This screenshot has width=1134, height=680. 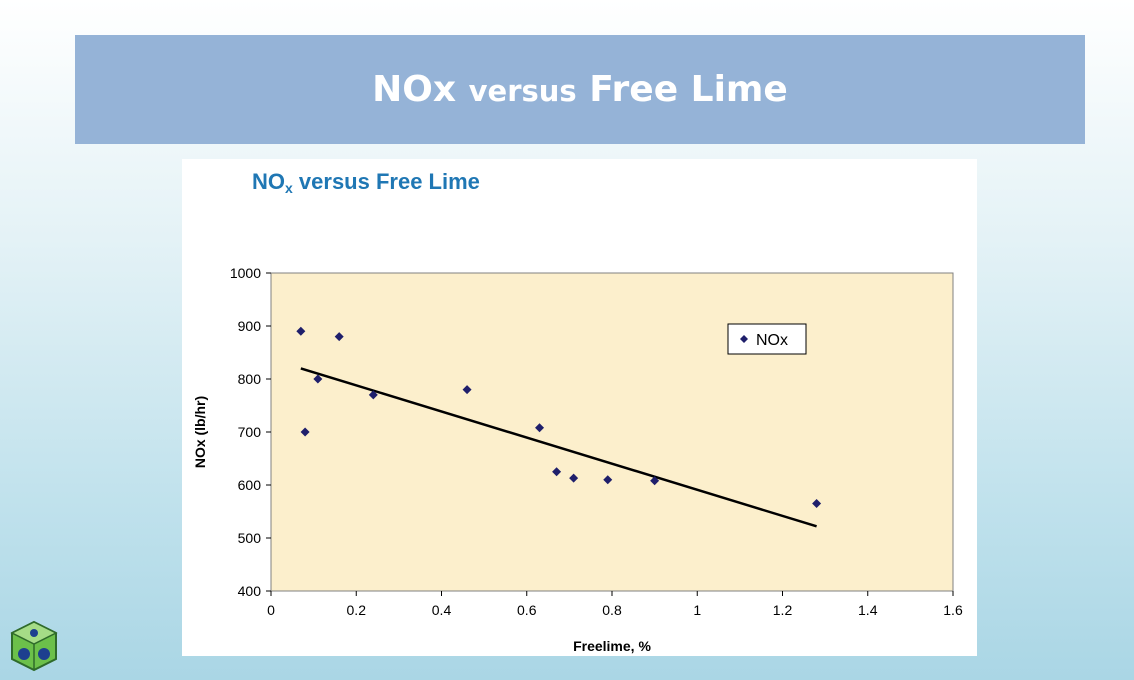 I want to click on slide-title: NOx versus Free Lime, so click(x=580, y=89).